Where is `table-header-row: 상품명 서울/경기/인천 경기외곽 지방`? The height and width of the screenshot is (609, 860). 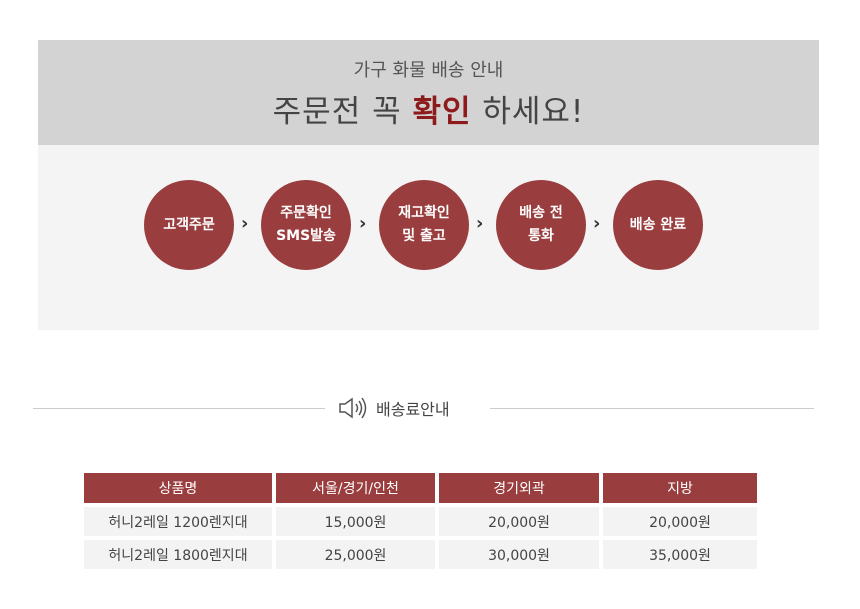
table-header-row: 상품명 서울/경기/인천 경기외곽 지방 is located at coordinates (420, 488).